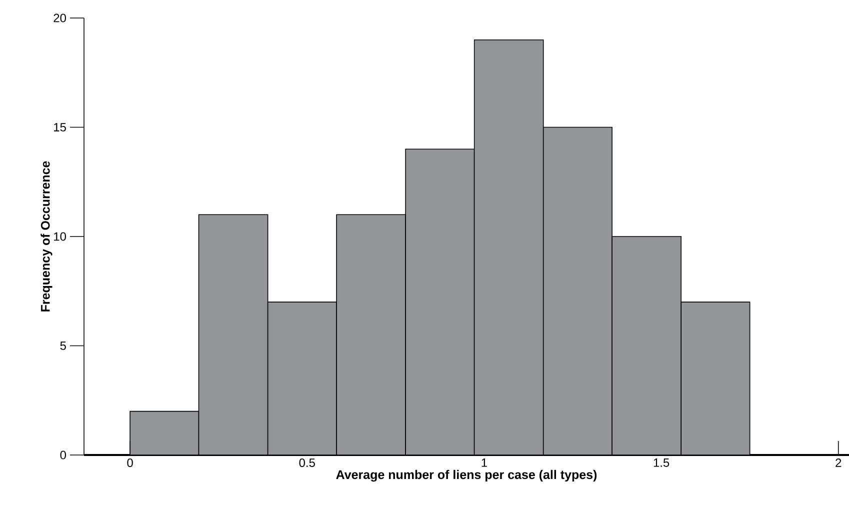 The image size is (849, 517). What do you see at coordinates (63, 455) in the screenshot?
I see `y-tick-label: 0` at bounding box center [63, 455].